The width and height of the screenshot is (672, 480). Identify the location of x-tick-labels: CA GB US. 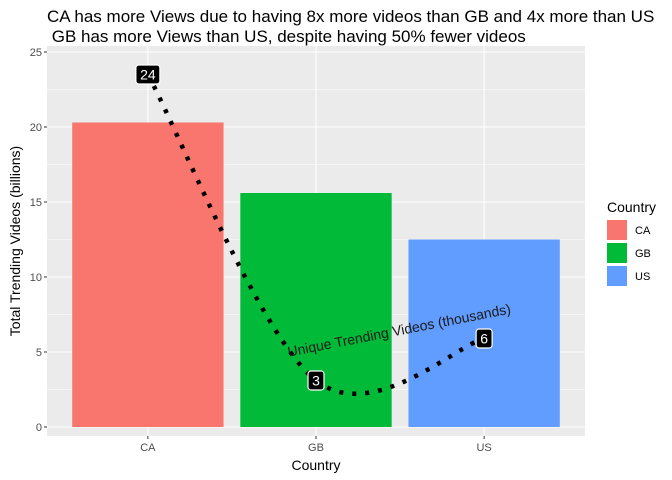
(316, 445).